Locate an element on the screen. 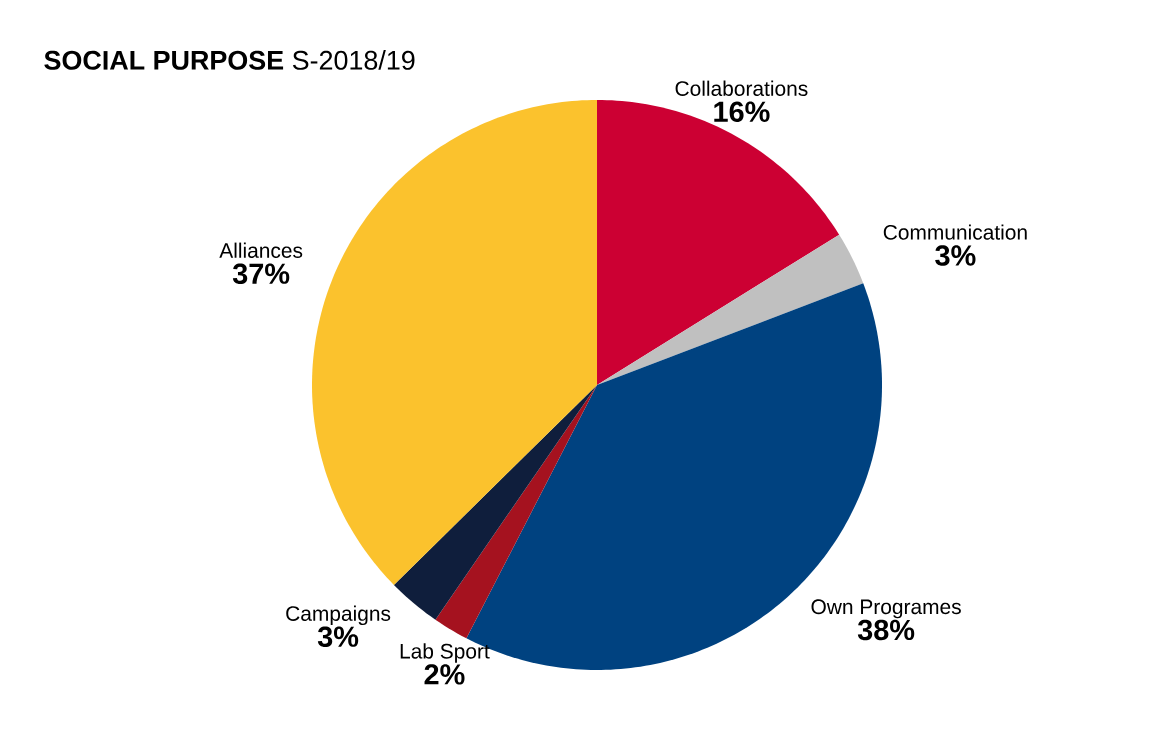 Image resolution: width=1173 pixels, height=743 pixels. data-label: 38% is located at coordinates (886, 630).